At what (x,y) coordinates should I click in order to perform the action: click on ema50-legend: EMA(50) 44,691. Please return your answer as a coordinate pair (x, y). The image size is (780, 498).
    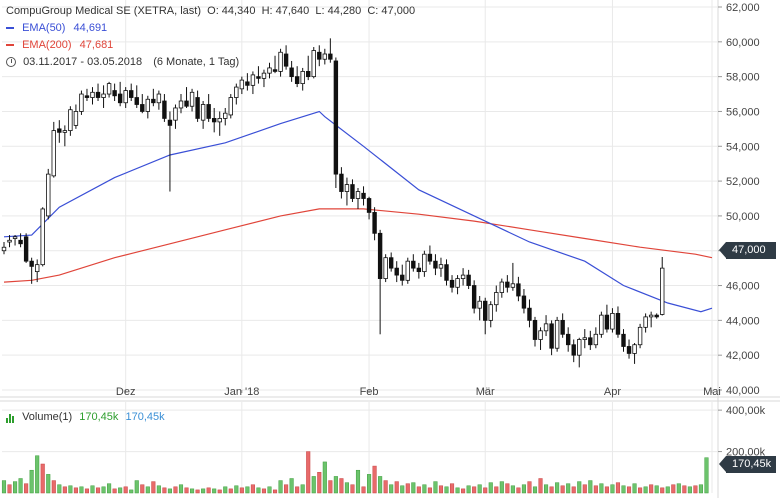
    Looking at the image, I should click on (56, 28).